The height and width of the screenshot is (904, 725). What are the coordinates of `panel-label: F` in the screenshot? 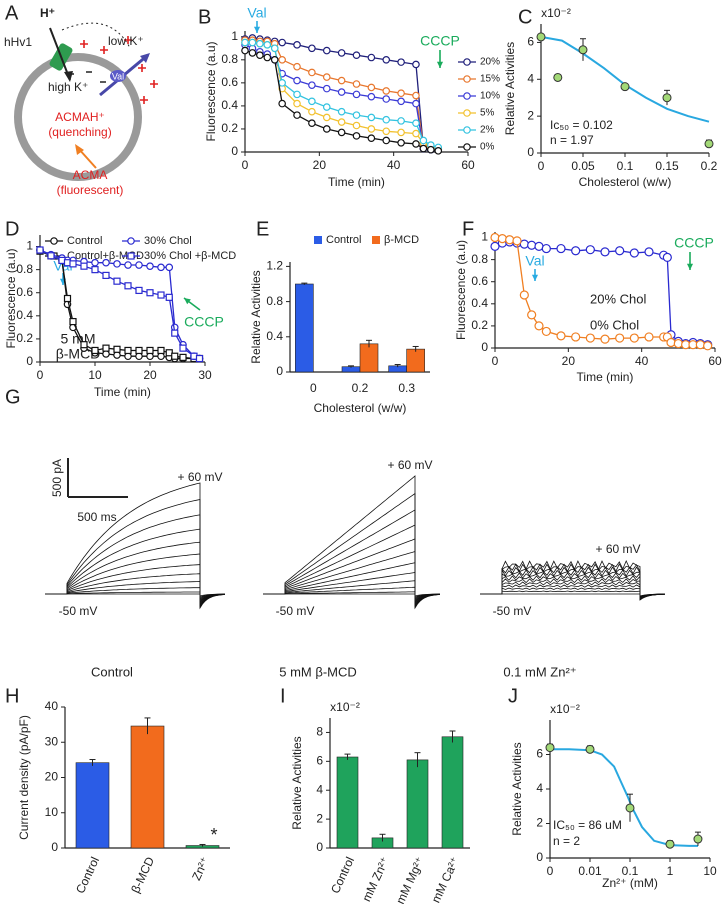 It's located at (468, 229).